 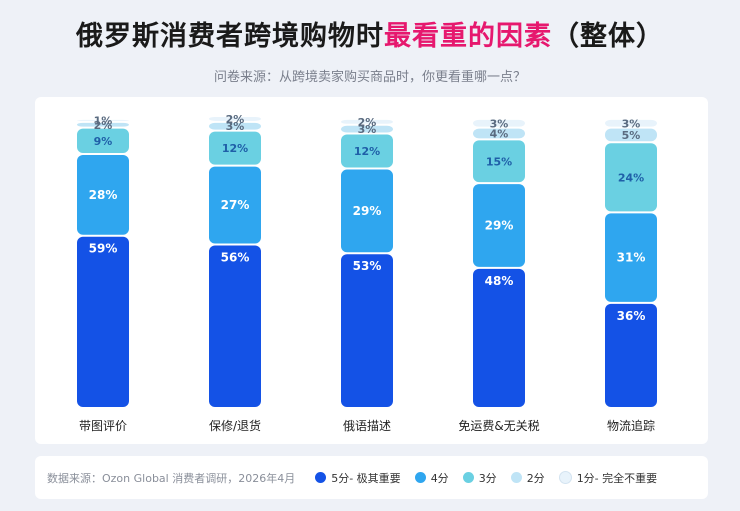 I want to click on category-label: 免运费&无关税, so click(x=498, y=425).